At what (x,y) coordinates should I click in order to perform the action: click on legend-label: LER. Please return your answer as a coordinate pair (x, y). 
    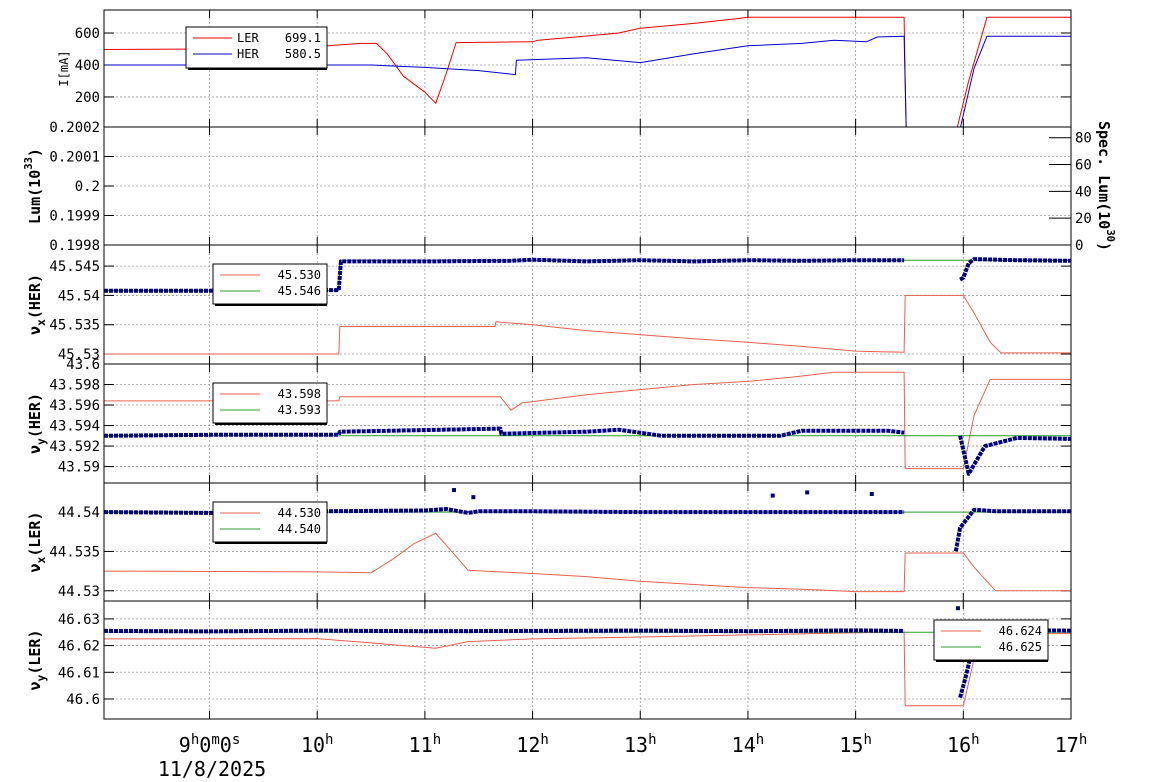
    Looking at the image, I should click on (248, 38).